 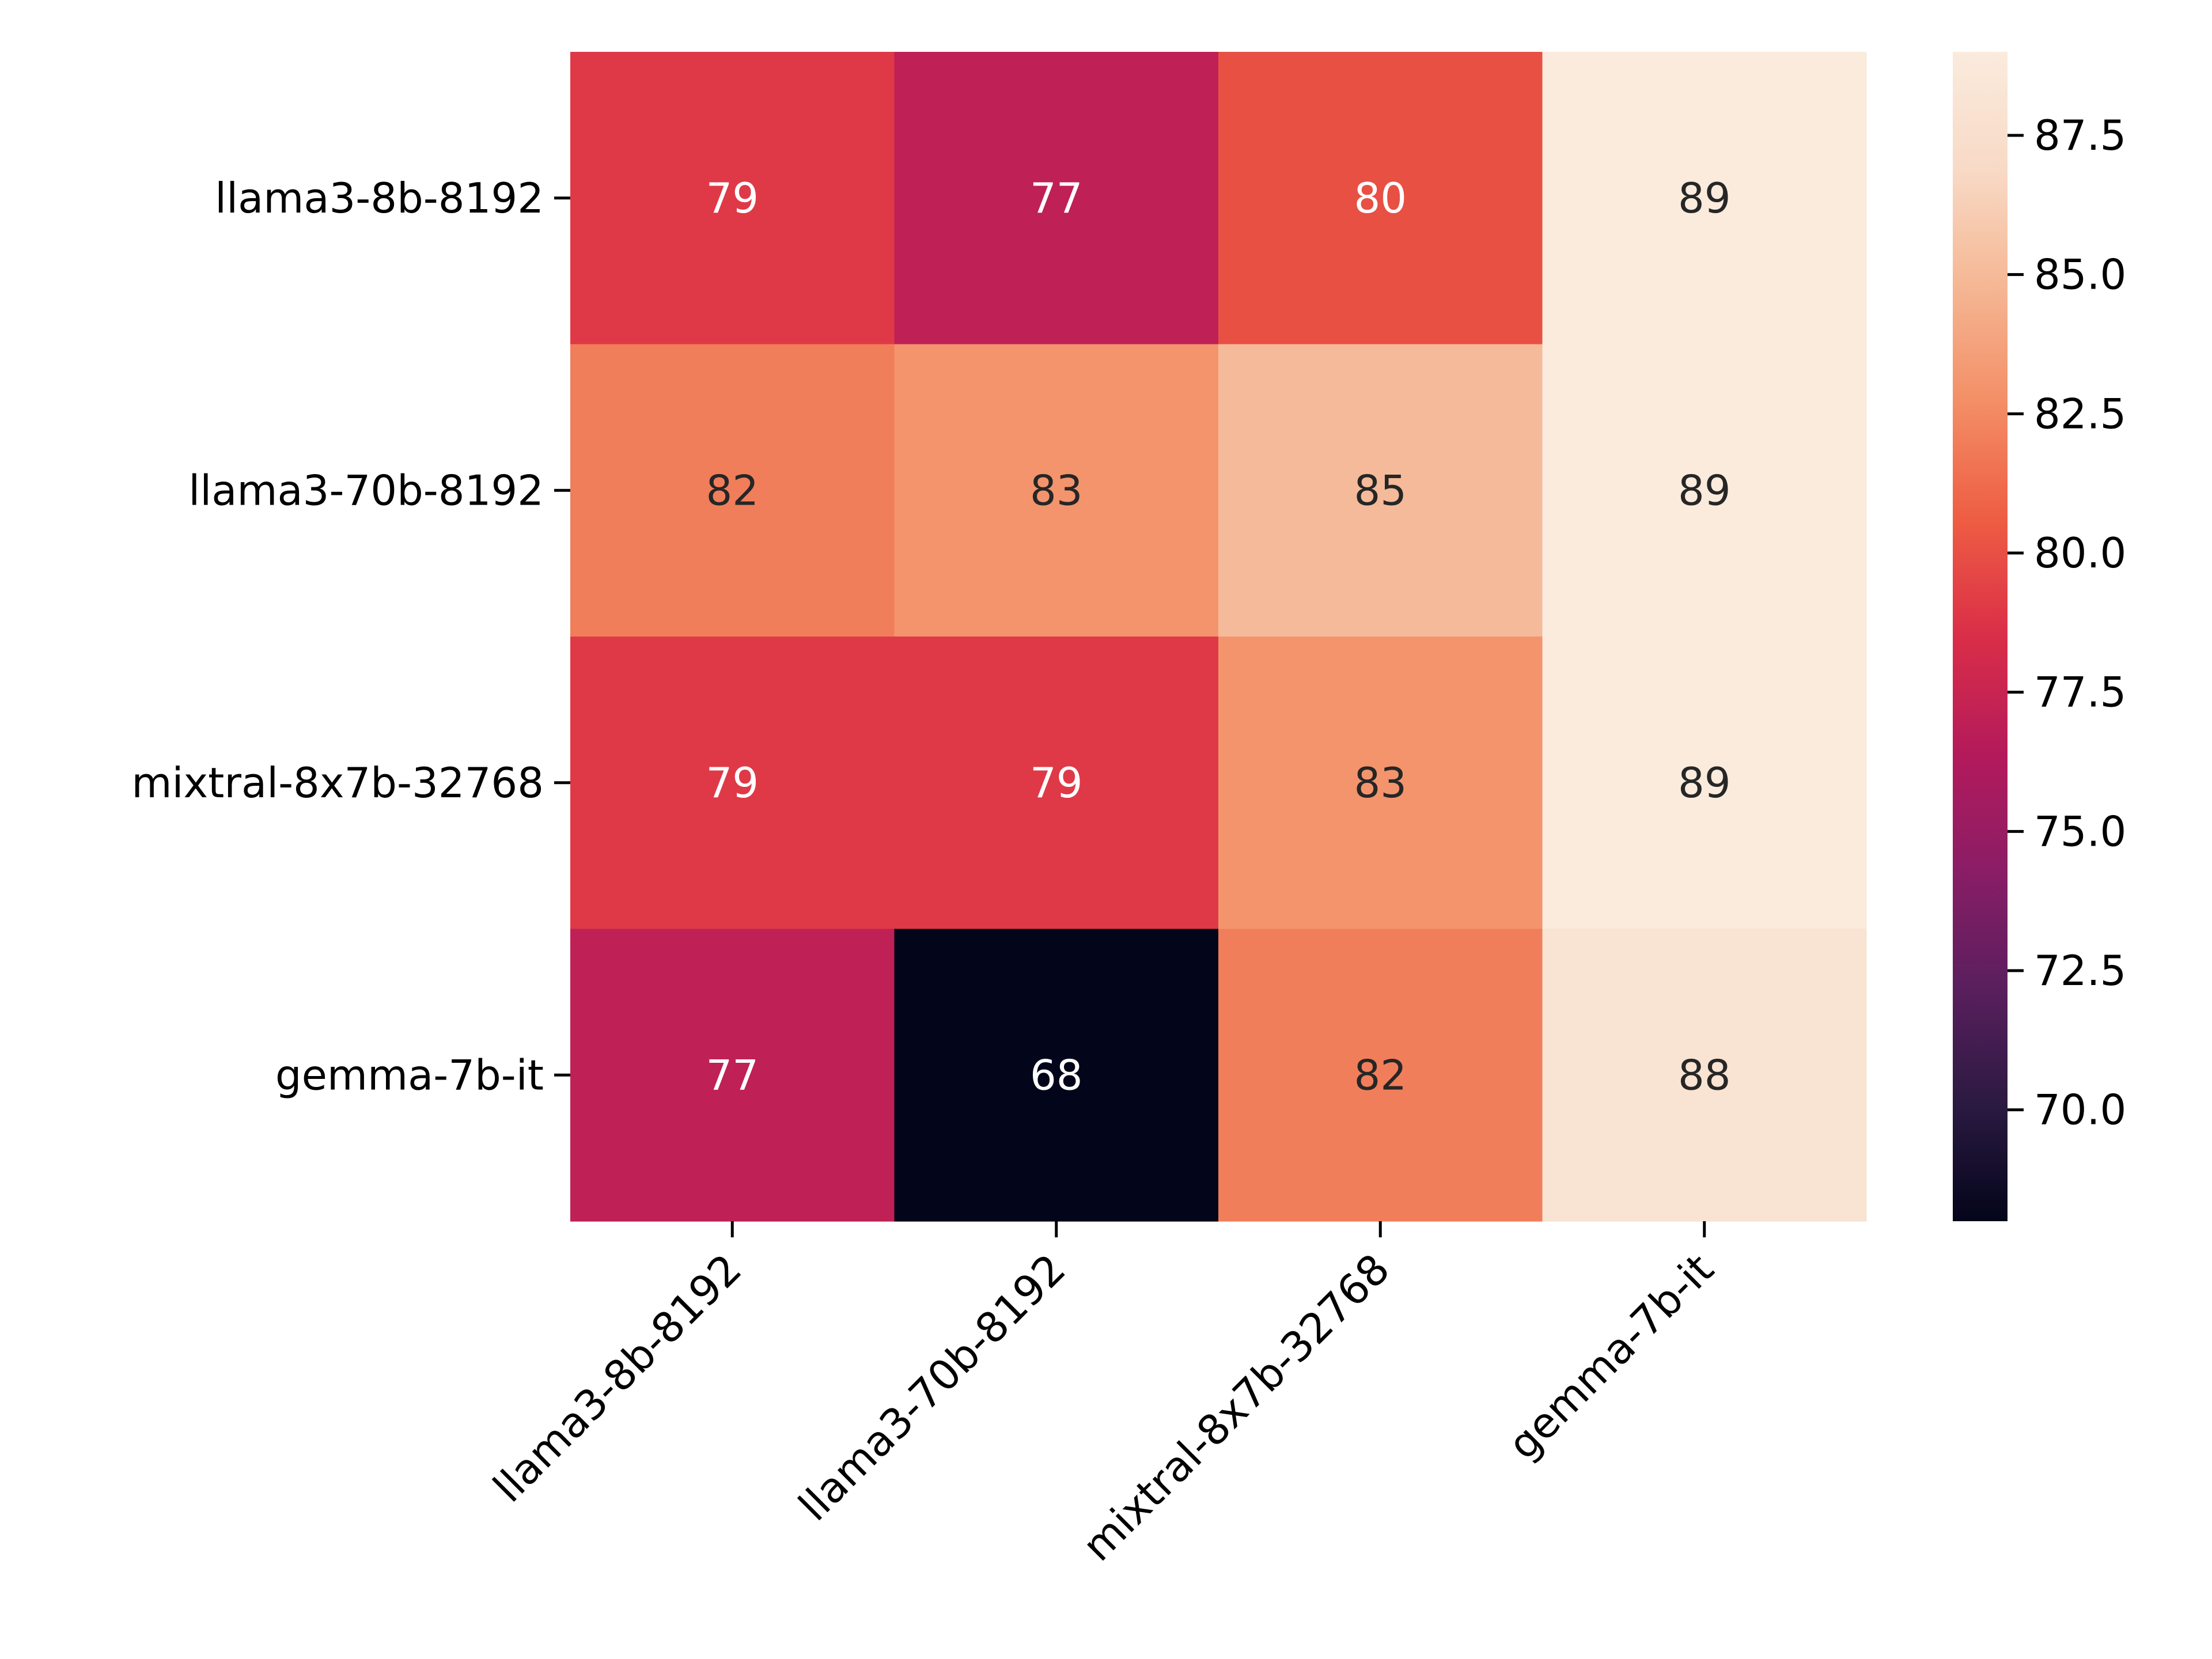 I want to click on colorbar-tick-label-1: 72.5, so click(x=2080, y=970).